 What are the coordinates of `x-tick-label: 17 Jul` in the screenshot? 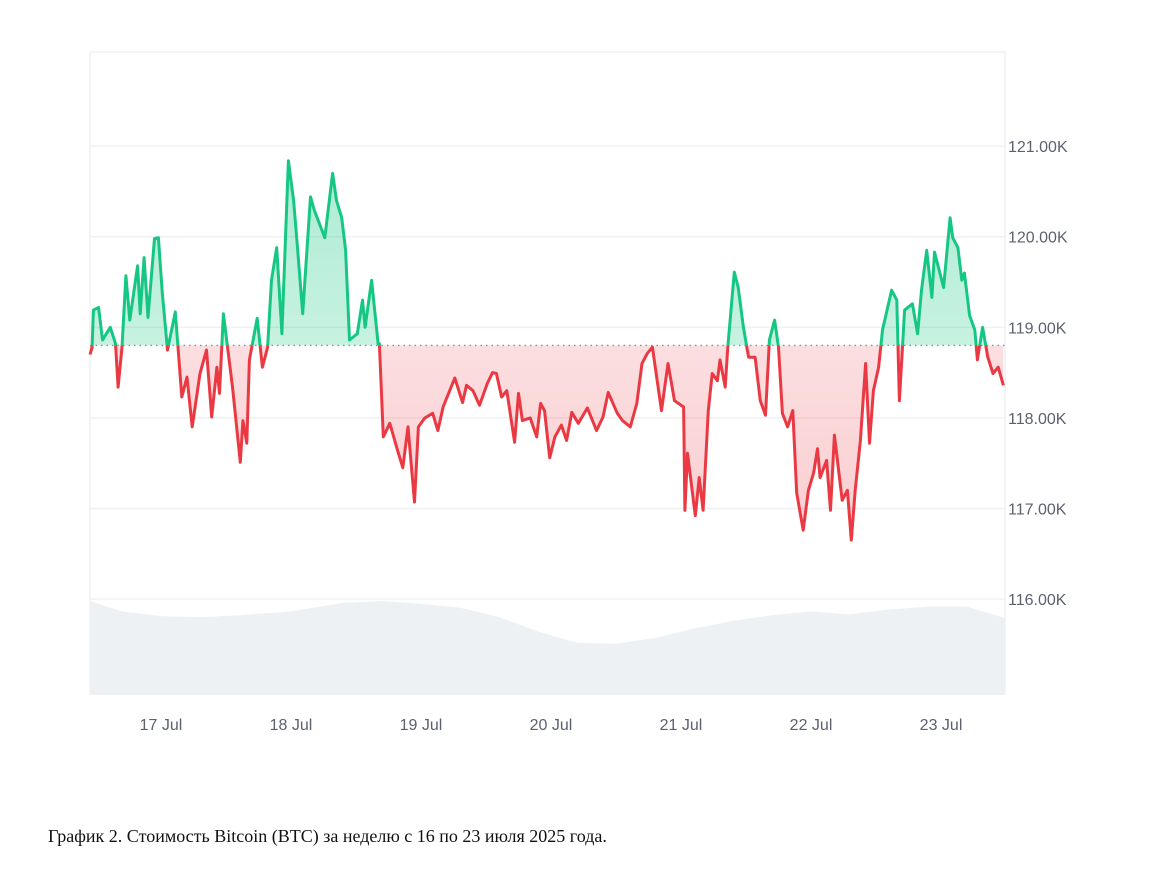 It's located at (161, 725).